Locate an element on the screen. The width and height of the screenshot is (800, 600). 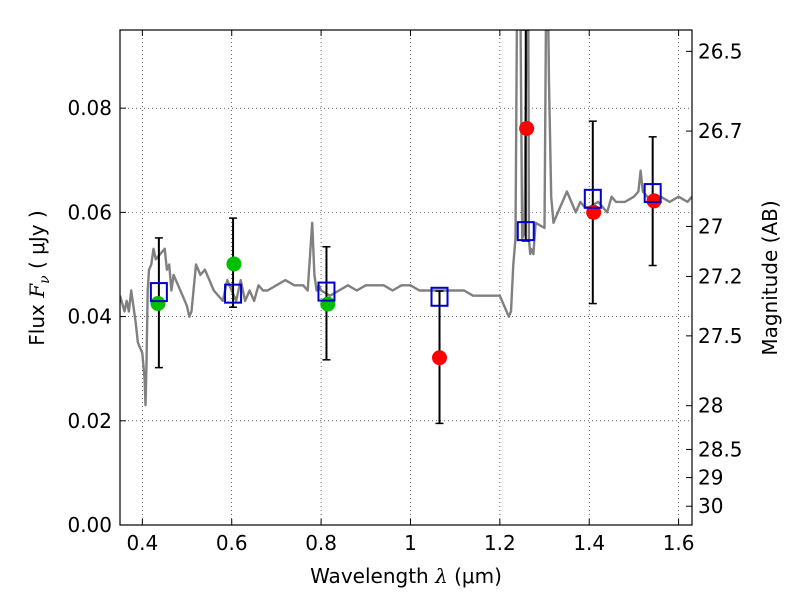
x-tick-label: 1.6 is located at coordinates (679, 543).